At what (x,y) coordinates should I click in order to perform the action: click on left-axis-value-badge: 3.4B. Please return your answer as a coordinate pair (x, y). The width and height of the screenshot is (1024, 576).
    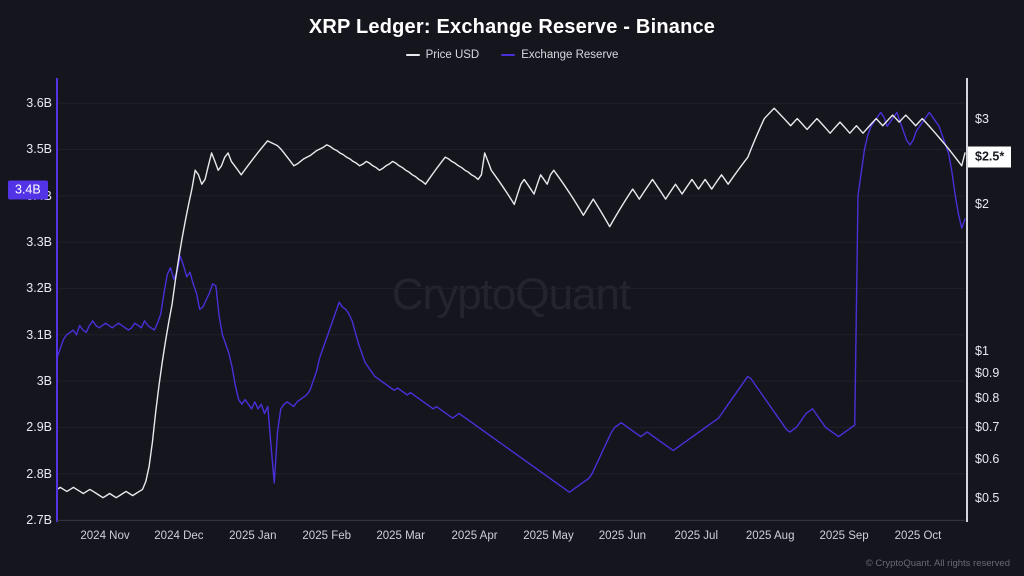
    Looking at the image, I should click on (28, 190).